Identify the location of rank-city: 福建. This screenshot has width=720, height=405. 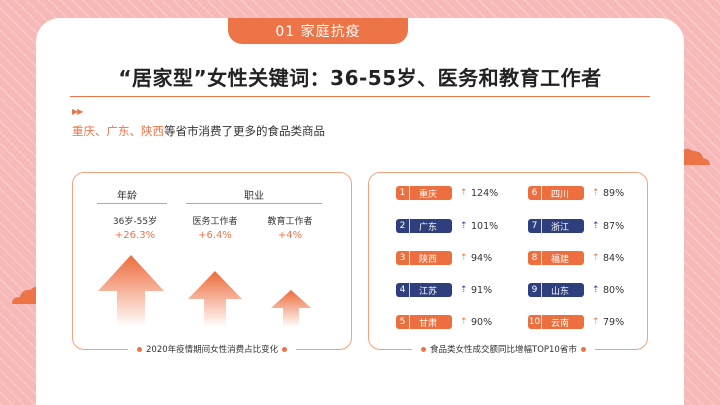
(559, 259).